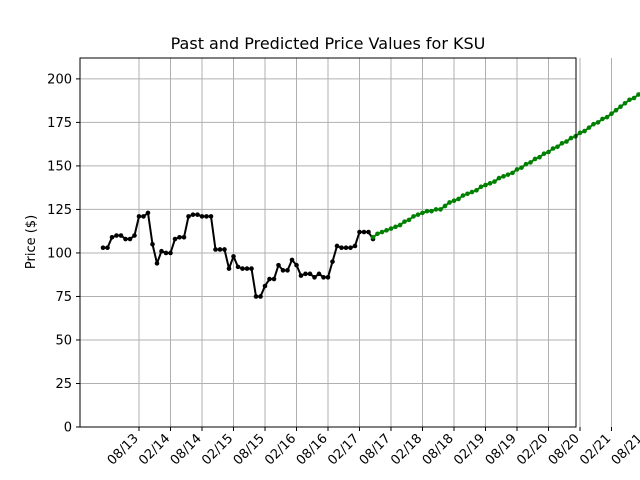  What do you see at coordinates (63, 384) in the screenshot?
I see `y-tick-label: 25` at bounding box center [63, 384].